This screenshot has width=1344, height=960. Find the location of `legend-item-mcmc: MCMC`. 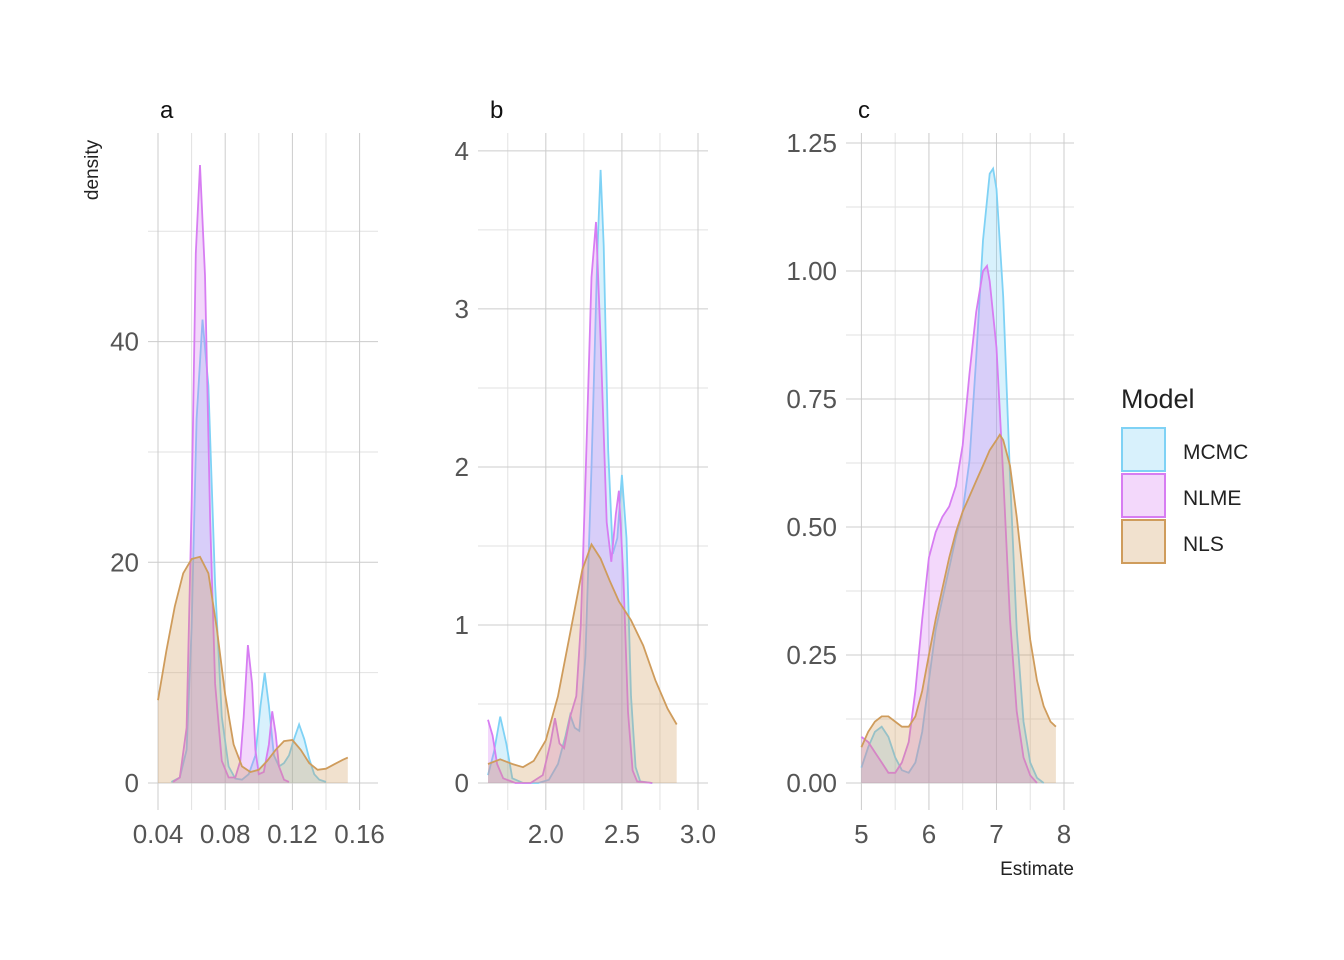

legend-item-mcmc: MCMC is located at coordinates (1184, 449).